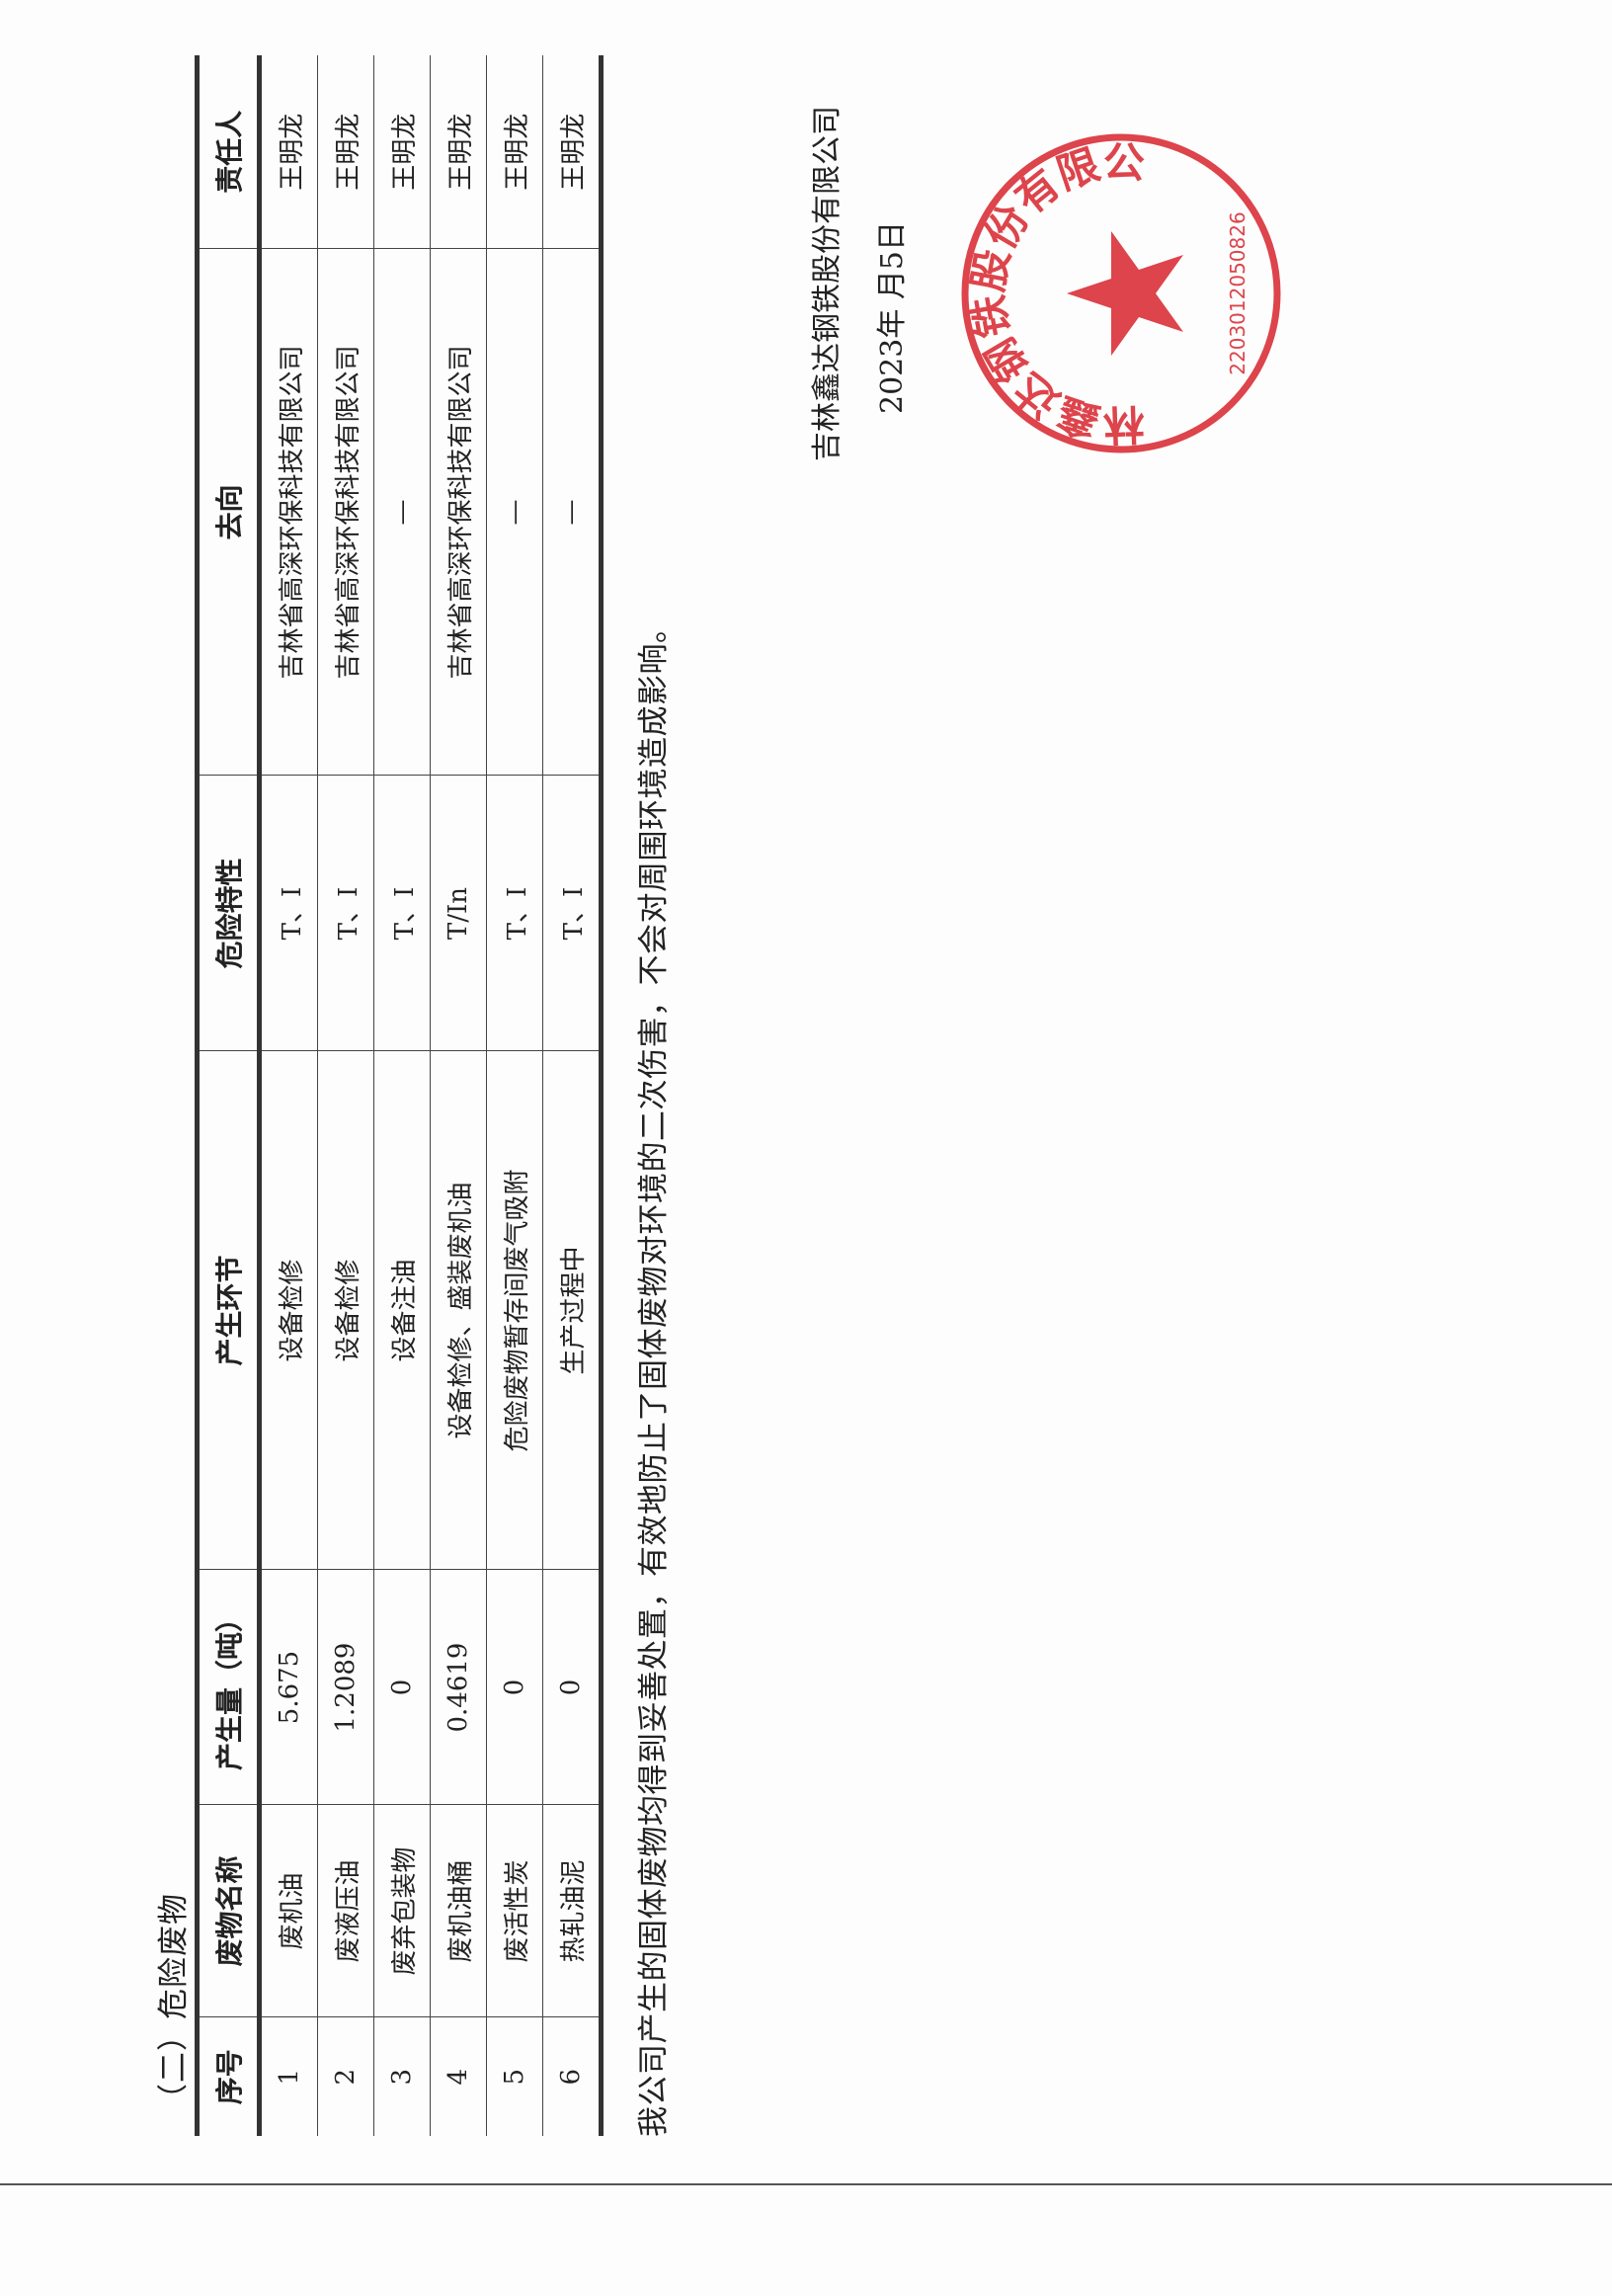 This screenshot has width=1612, height=2296. I want to click on cell-waste-name: 废机油桶, so click(459, 1911).